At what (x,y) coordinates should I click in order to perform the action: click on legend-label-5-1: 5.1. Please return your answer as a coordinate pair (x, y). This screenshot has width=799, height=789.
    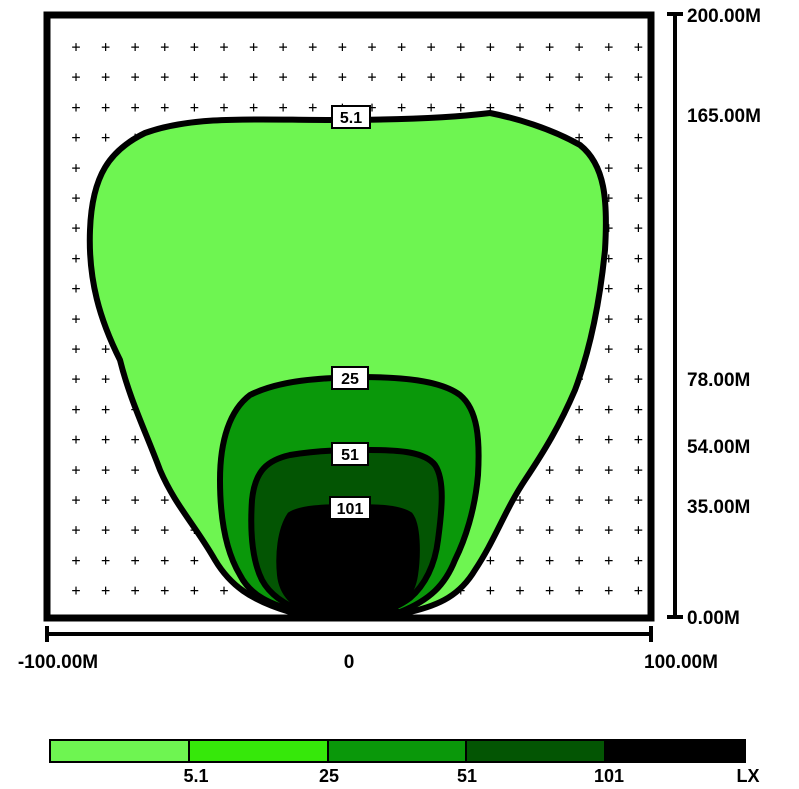
    Looking at the image, I should click on (195, 776).